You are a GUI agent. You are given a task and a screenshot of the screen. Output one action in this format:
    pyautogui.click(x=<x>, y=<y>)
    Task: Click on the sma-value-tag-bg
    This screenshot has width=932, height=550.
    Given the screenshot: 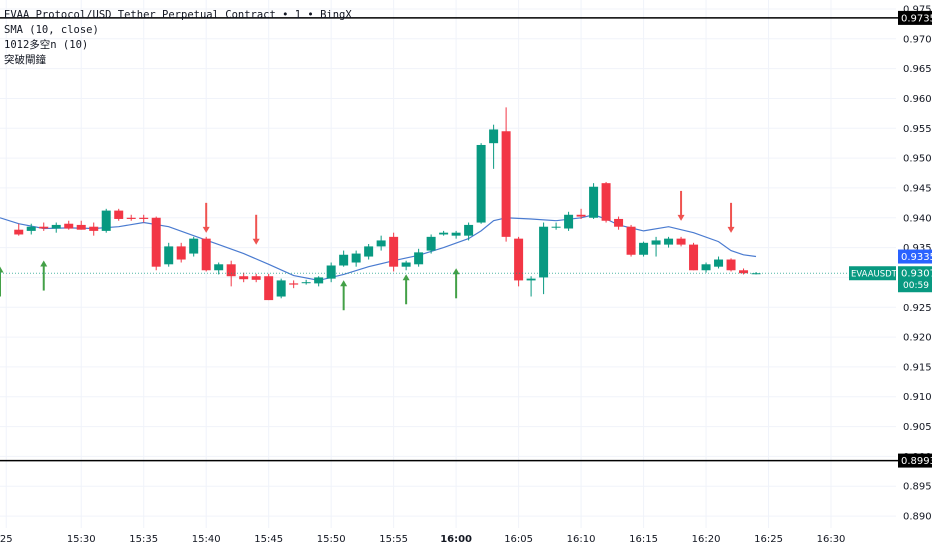 What is the action you would take?
    pyautogui.click(x=915, y=256)
    